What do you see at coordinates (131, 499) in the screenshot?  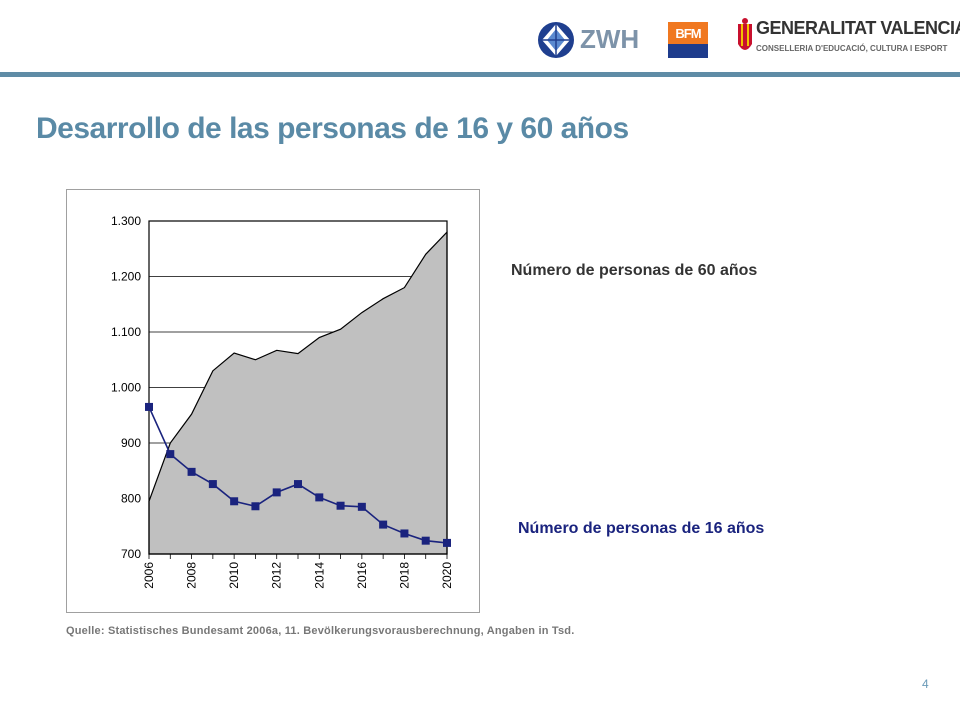 I see `y-tick-label: 800` at bounding box center [131, 499].